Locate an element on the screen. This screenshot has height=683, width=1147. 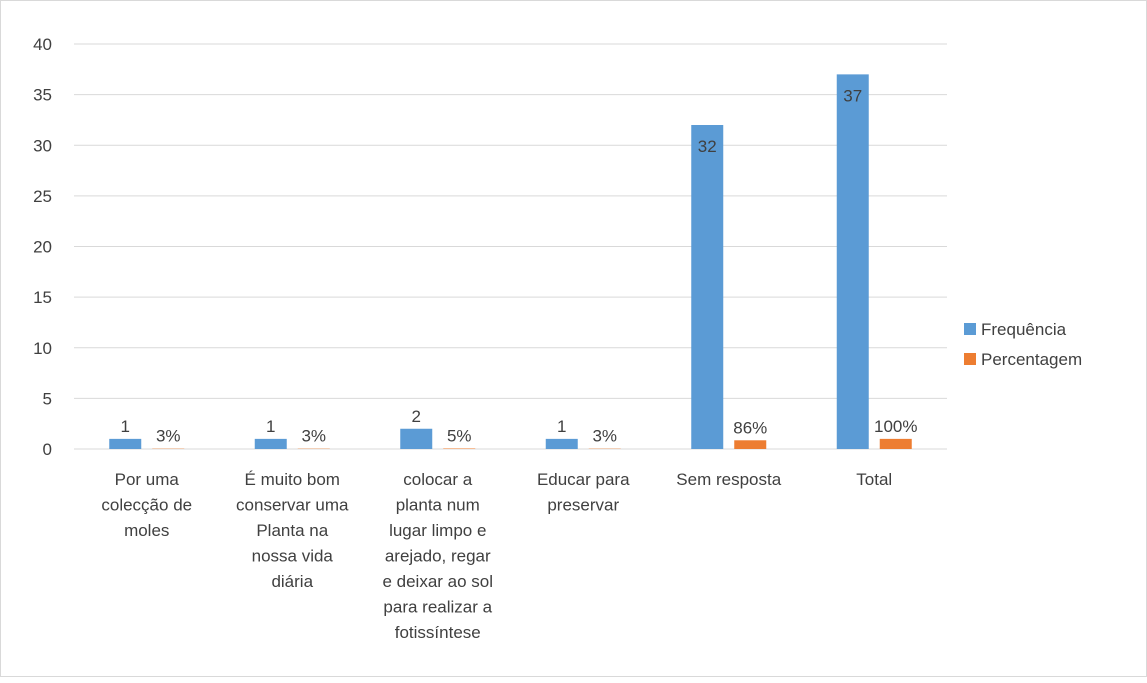
x-category-label-line: moles is located at coordinates (146, 530).